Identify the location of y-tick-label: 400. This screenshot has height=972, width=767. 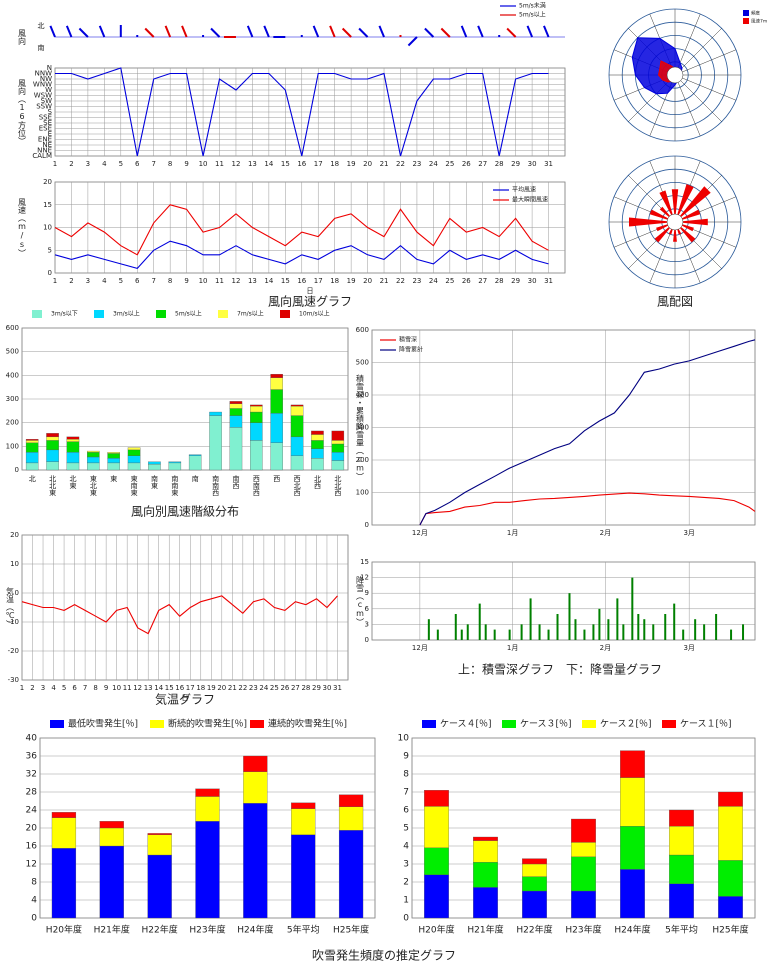
(362, 395).